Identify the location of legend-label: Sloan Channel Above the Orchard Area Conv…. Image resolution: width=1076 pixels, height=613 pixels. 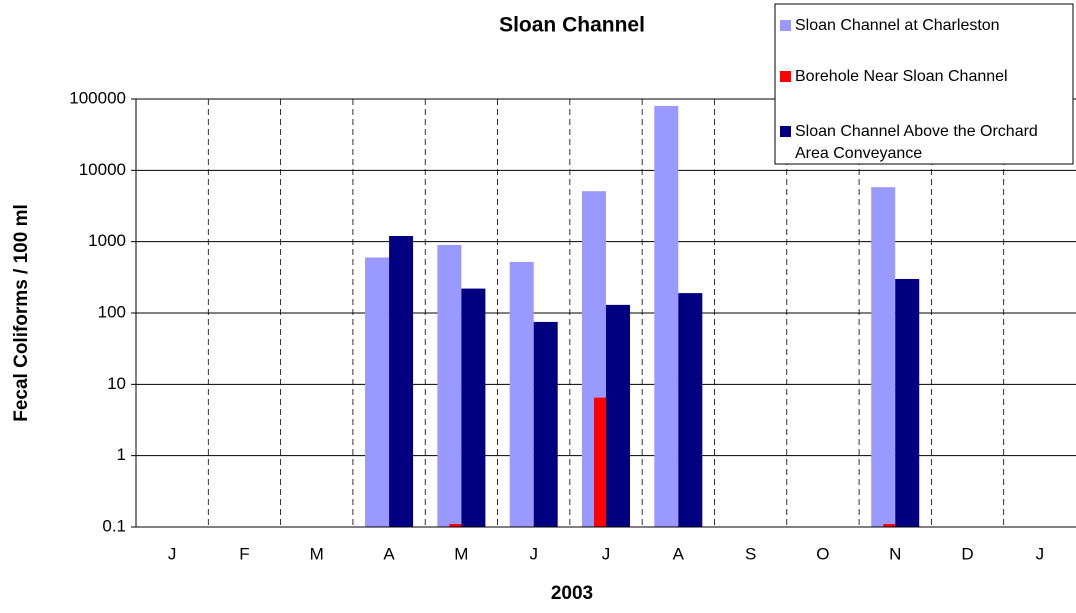
(916, 142).